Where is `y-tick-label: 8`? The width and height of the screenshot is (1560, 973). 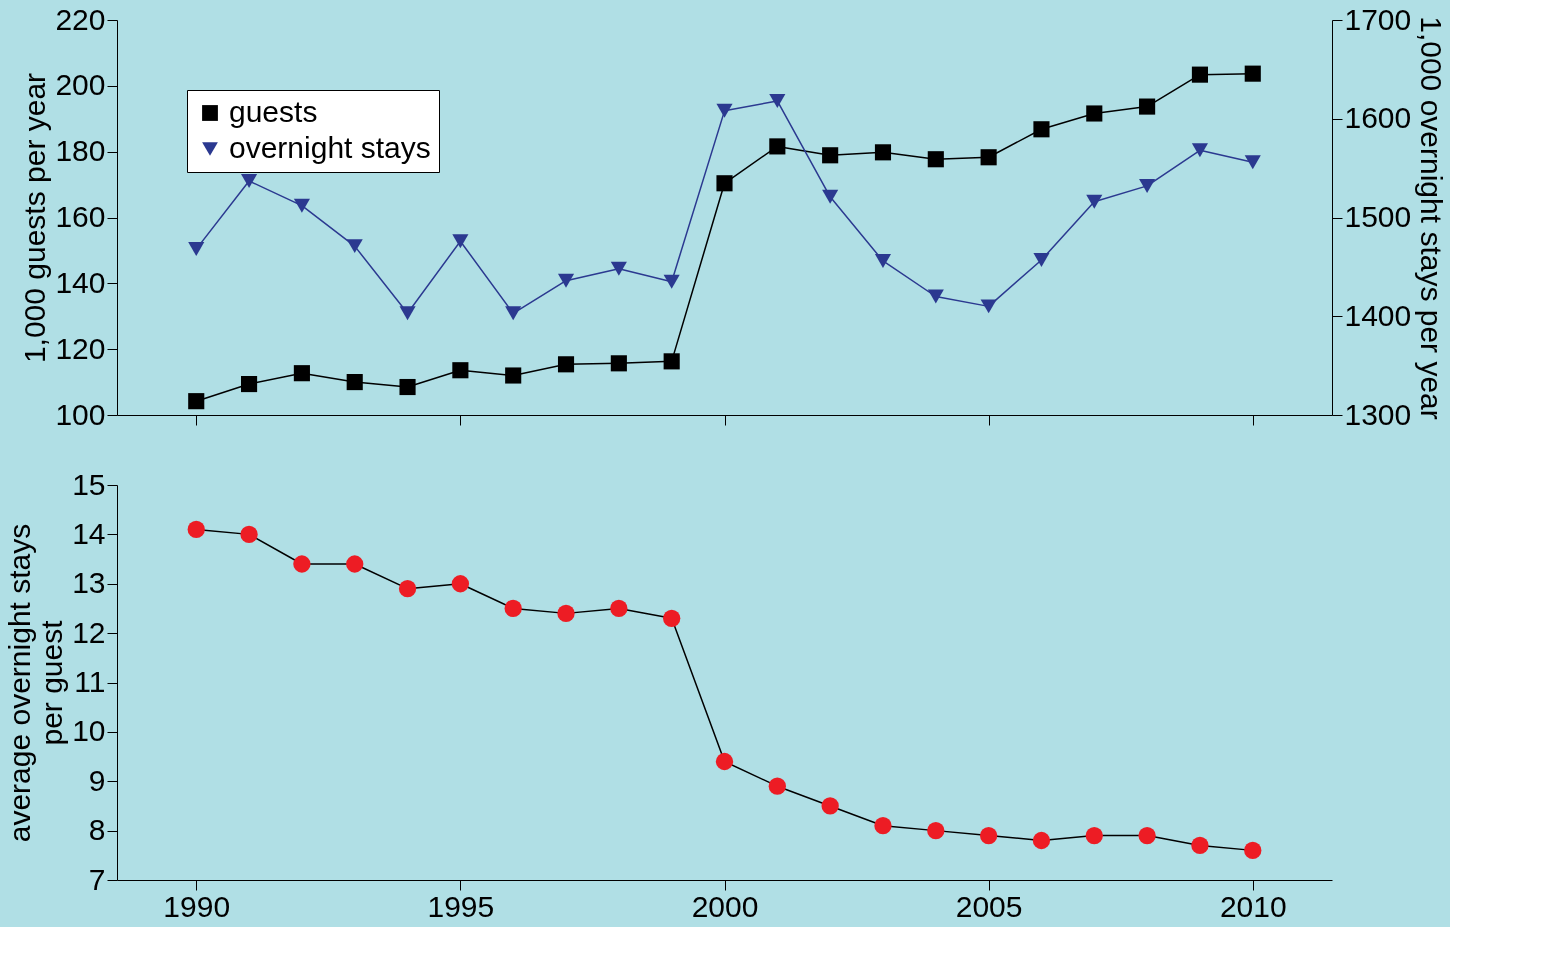 y-tick-label: 8 is located at coordinates (97, 830).